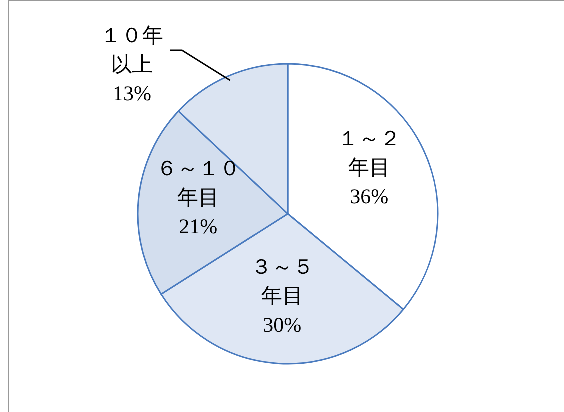 The image size is (564, 412). What do you see at coordinates (282, 281) in the screenshot?
I see `slice-label: ３～５年目` at bounding box center [282, 281].